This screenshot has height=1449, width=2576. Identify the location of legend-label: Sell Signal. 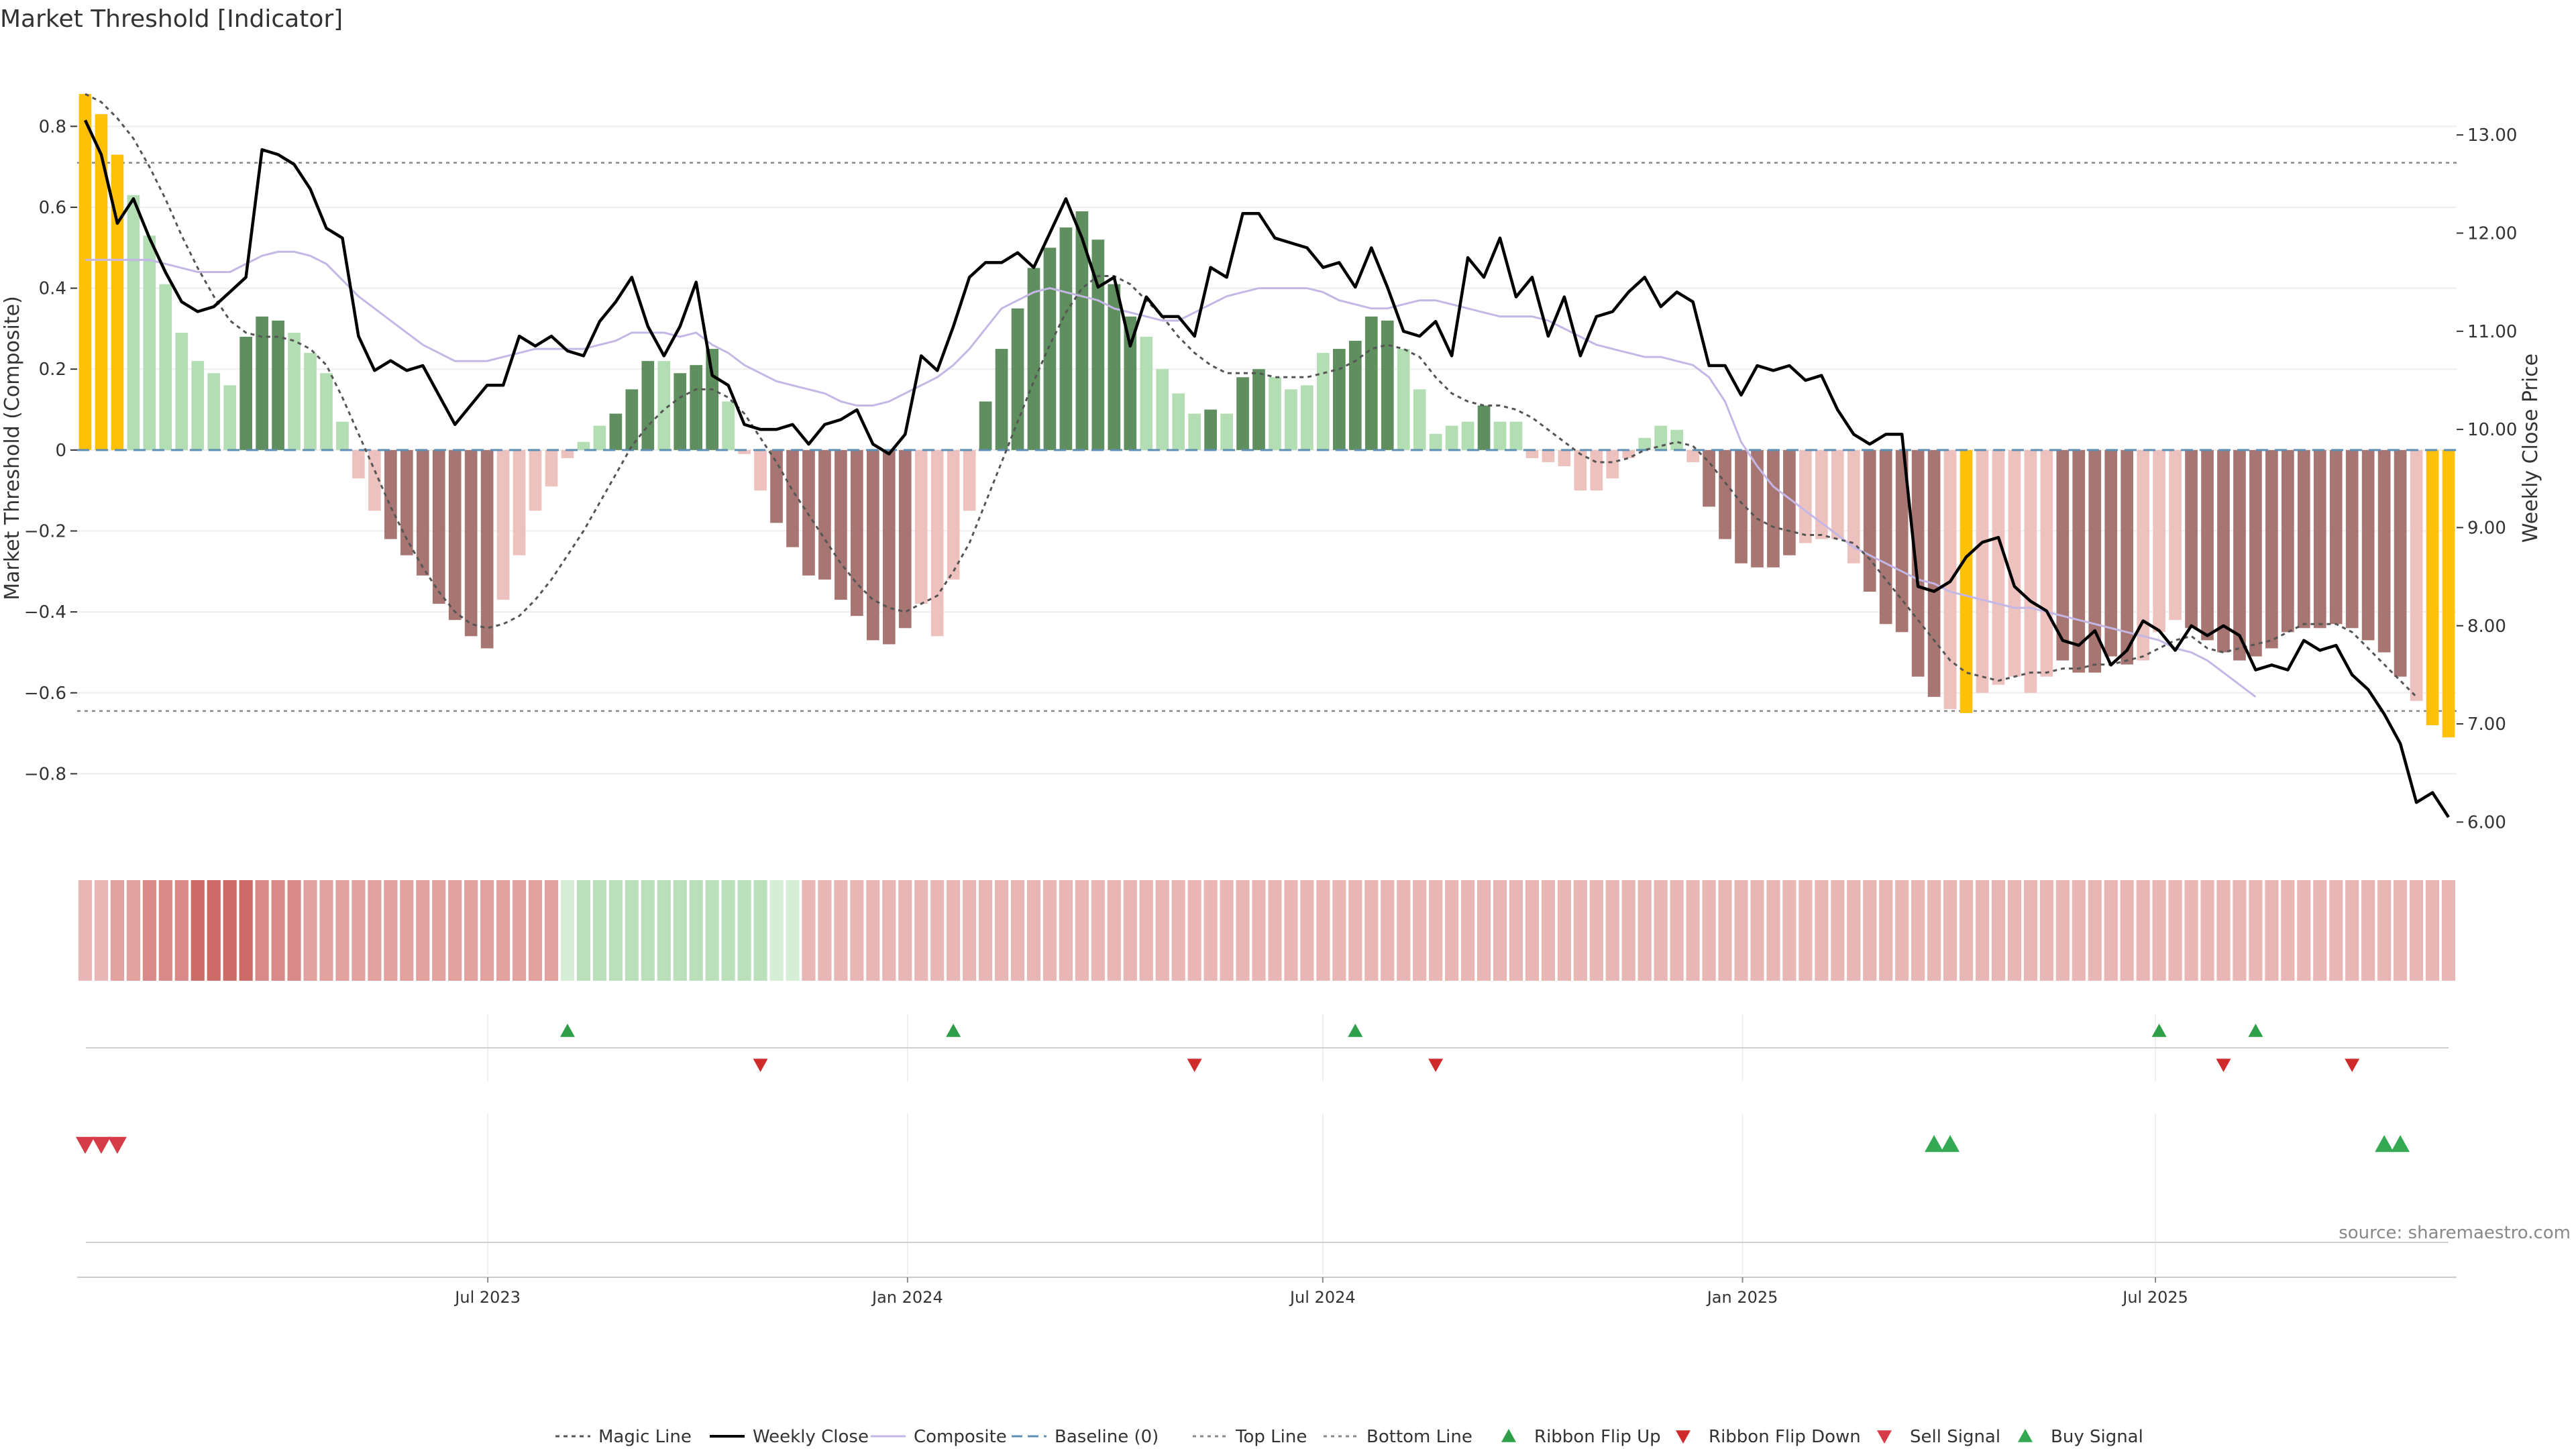
(1955, 1437).